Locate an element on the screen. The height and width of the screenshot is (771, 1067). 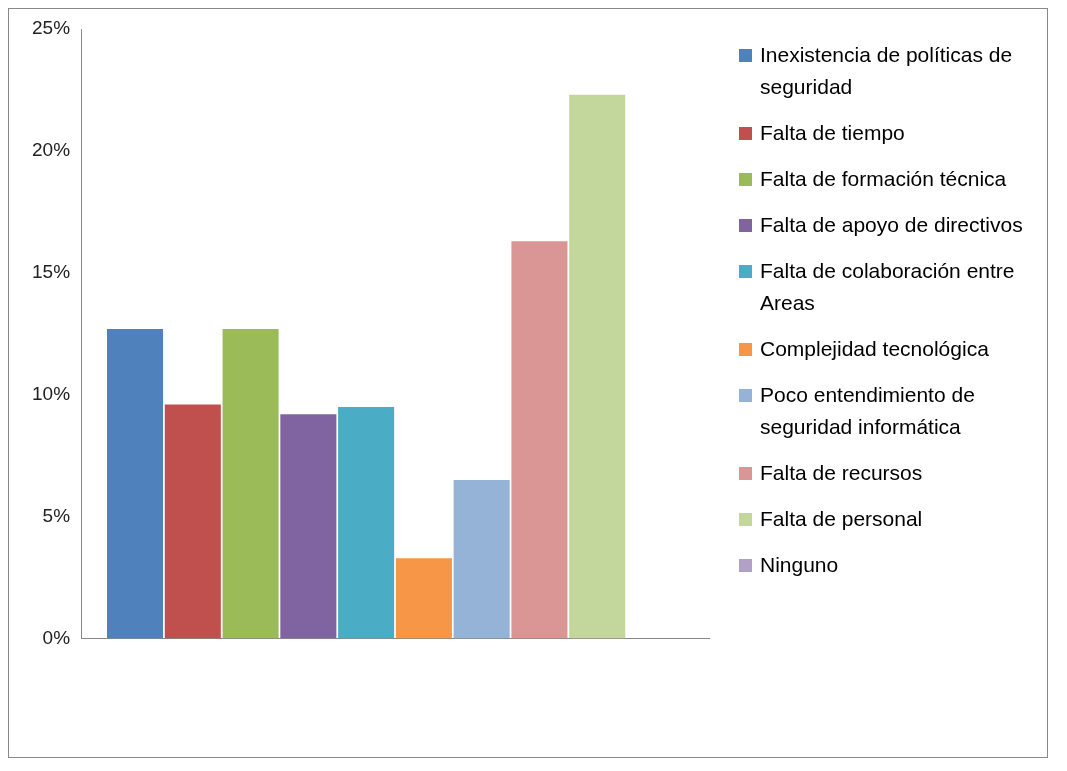
y-tick-label: 20% is located at coordinates (51, 150).